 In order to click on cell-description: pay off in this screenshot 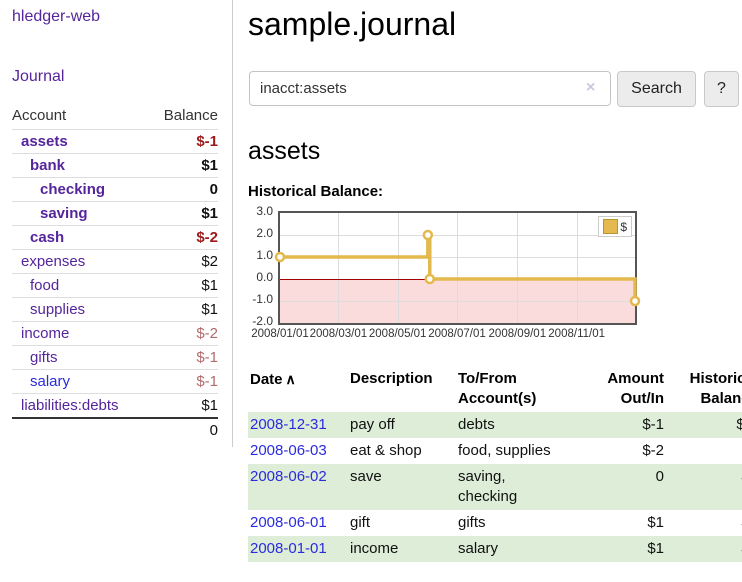, I will do `click(372, 424)`.